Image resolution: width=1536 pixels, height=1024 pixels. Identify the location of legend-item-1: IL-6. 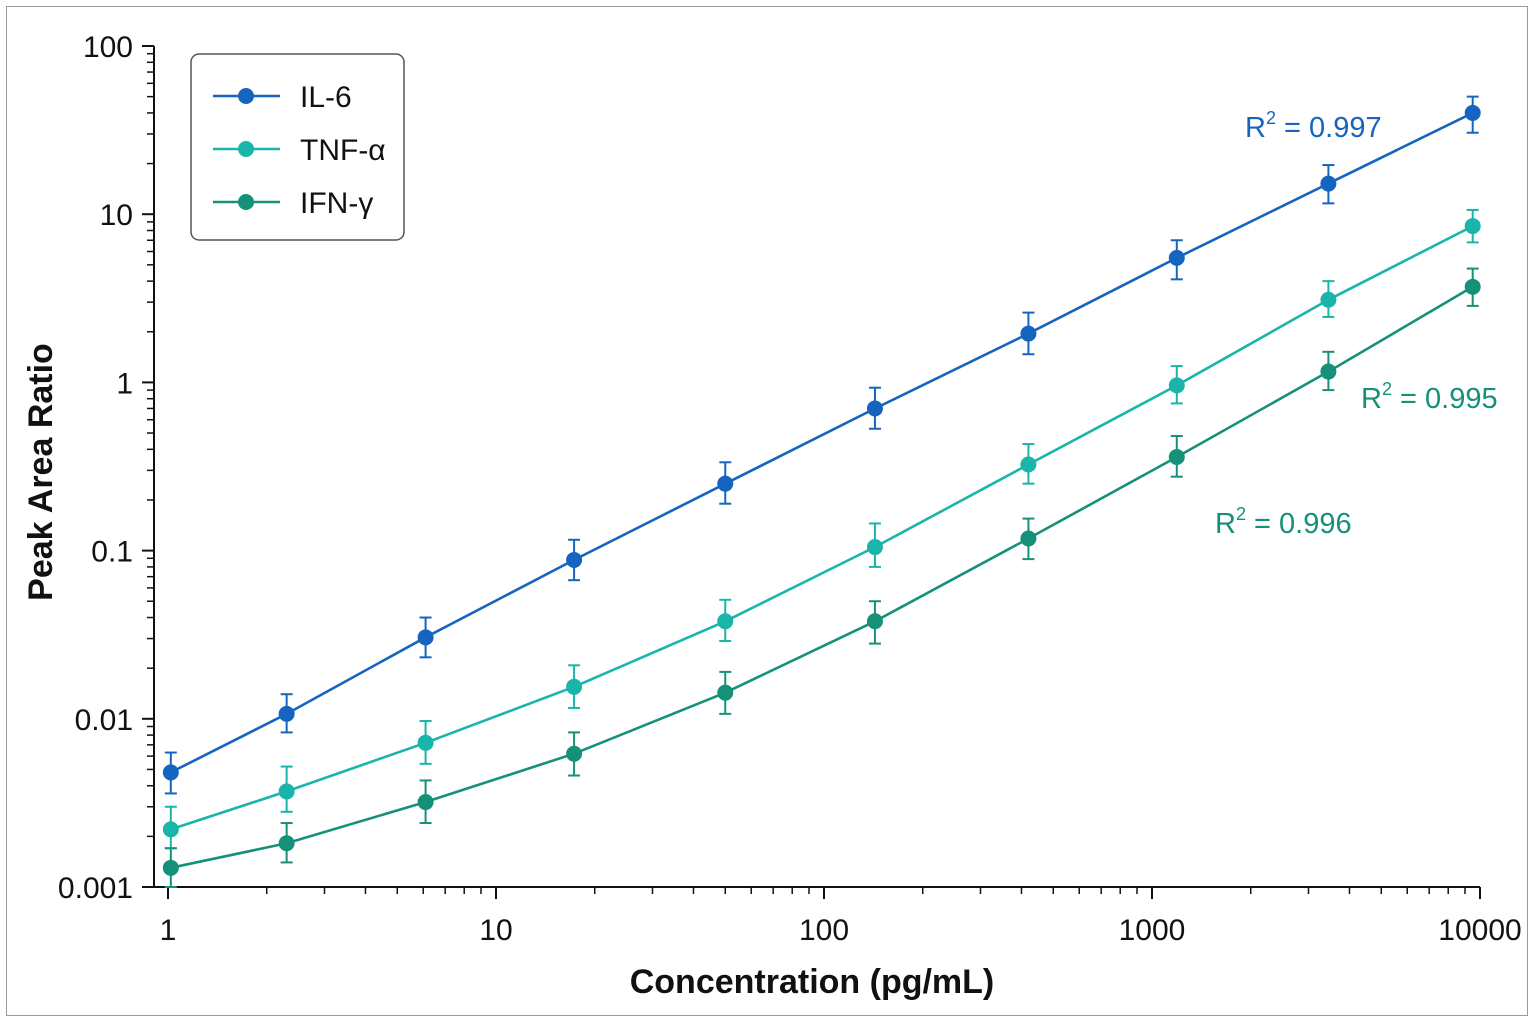
(282, 97).